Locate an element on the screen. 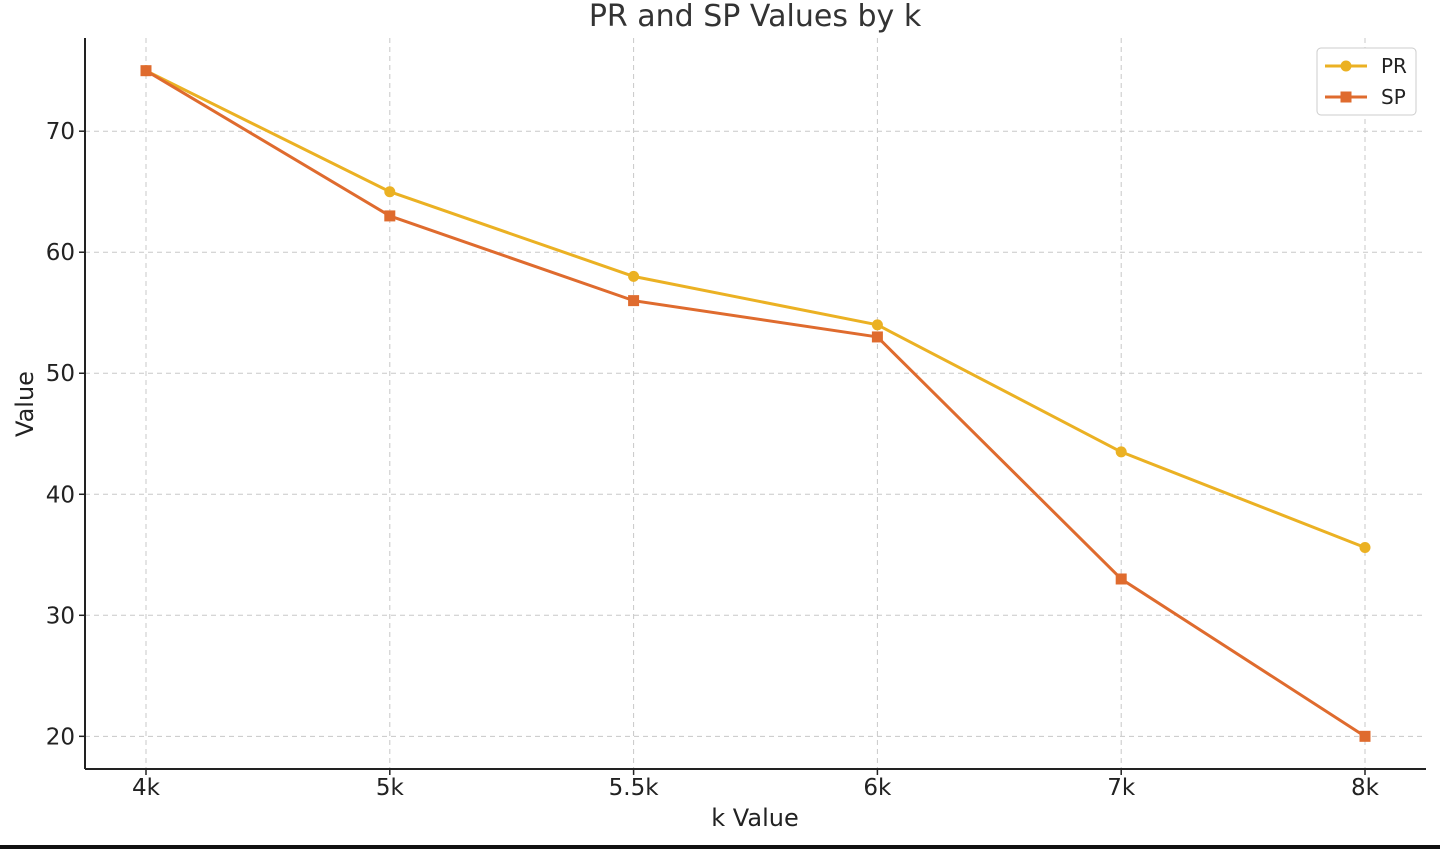  chart-title: PR and SP Values by k is located at coordinates (755, 17).